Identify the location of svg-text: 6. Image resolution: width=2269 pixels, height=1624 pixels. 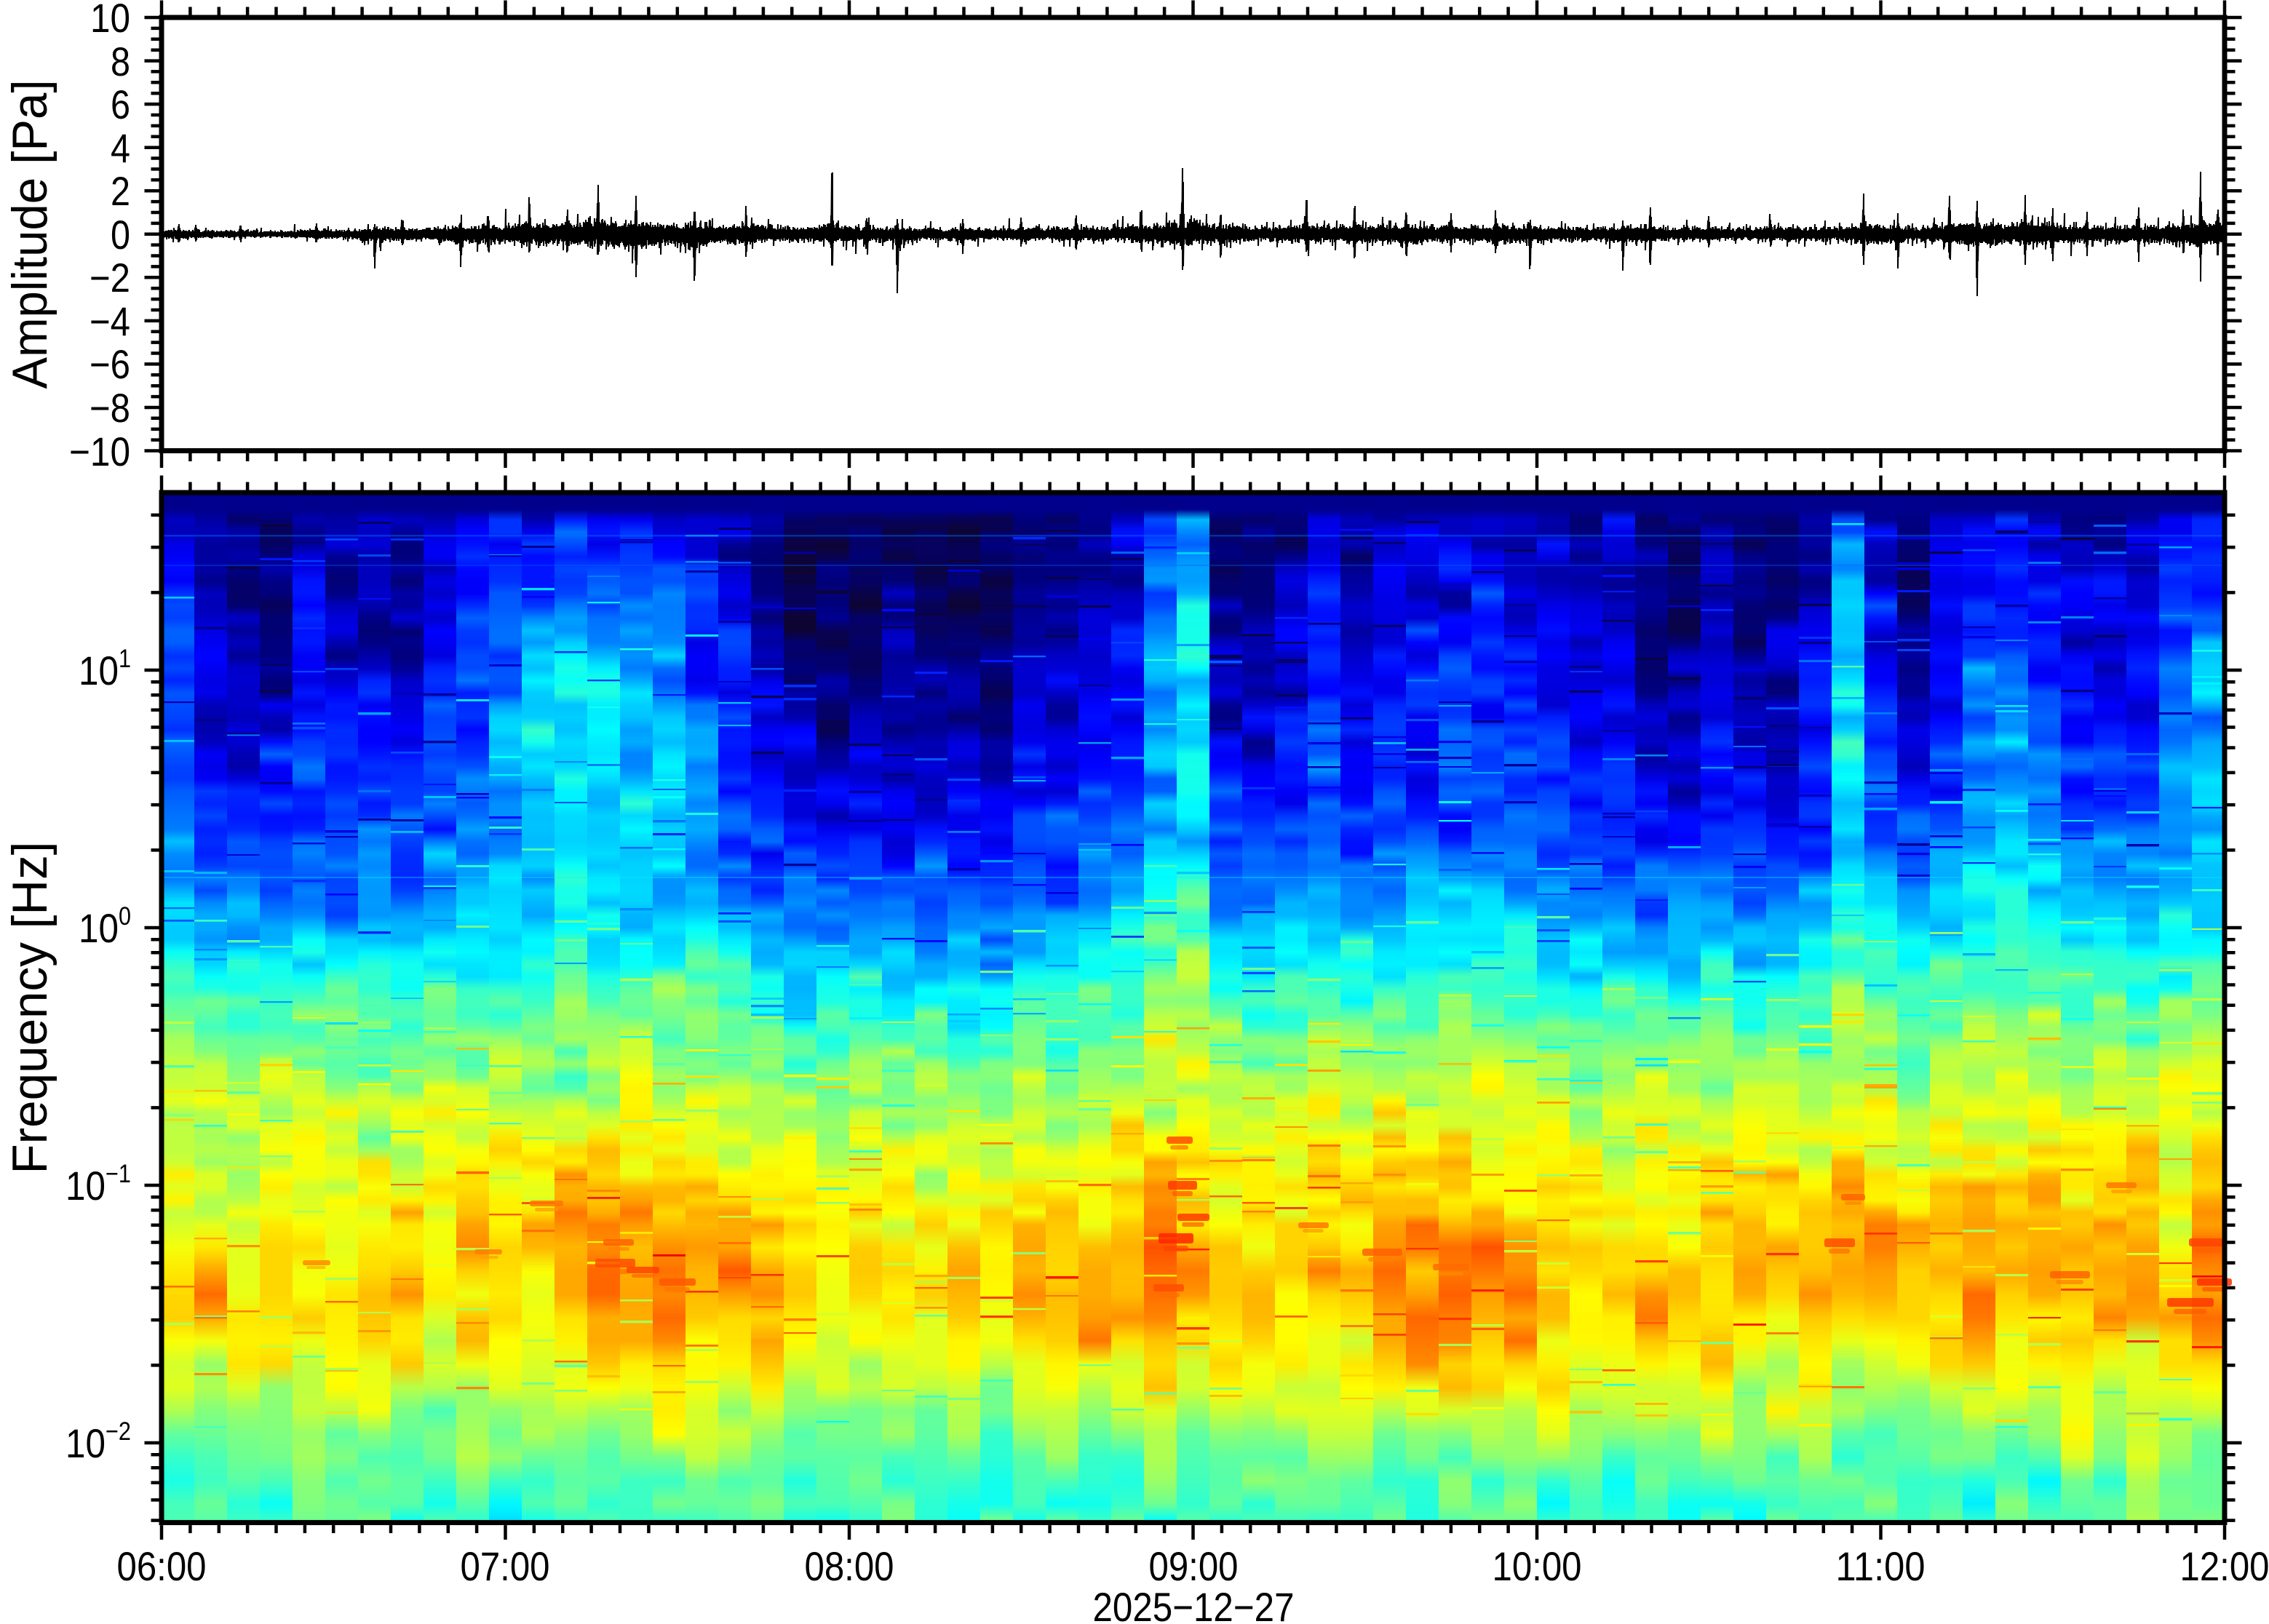
(121, 104).